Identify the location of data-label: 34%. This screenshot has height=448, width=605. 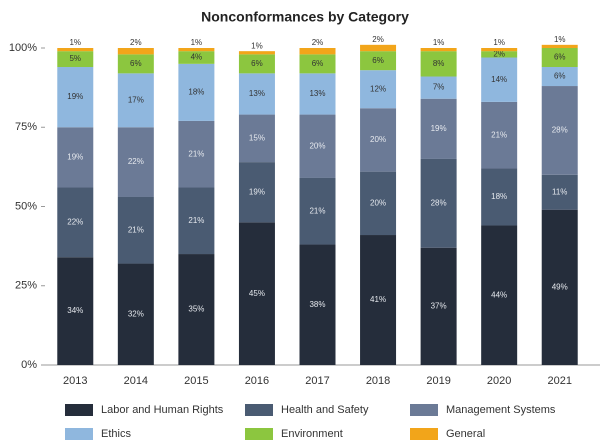
(75, 310).